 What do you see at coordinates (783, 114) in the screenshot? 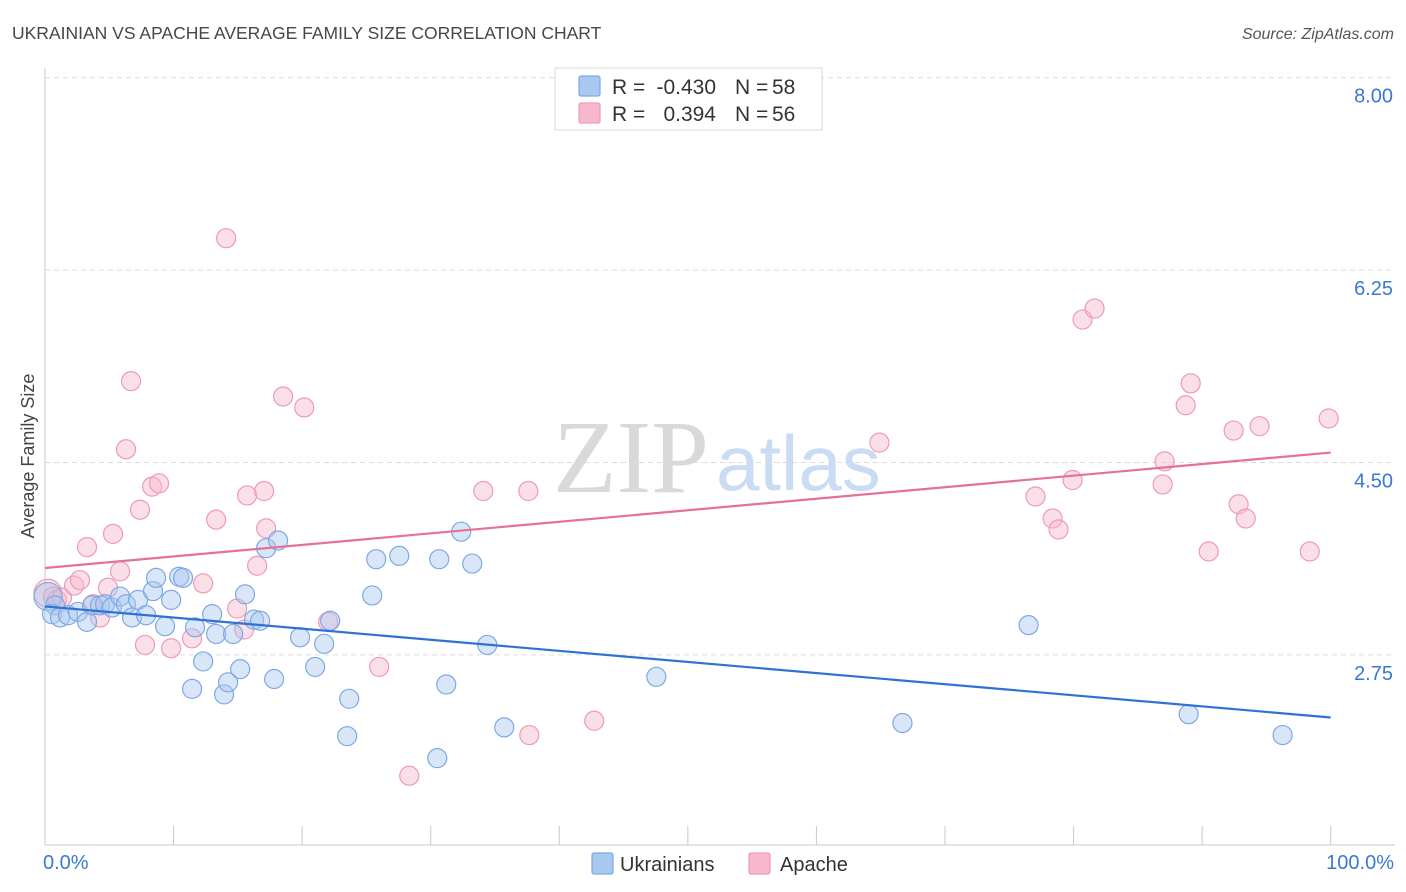
I see `legend-n-value: 56` at bounding box center [783, 114].